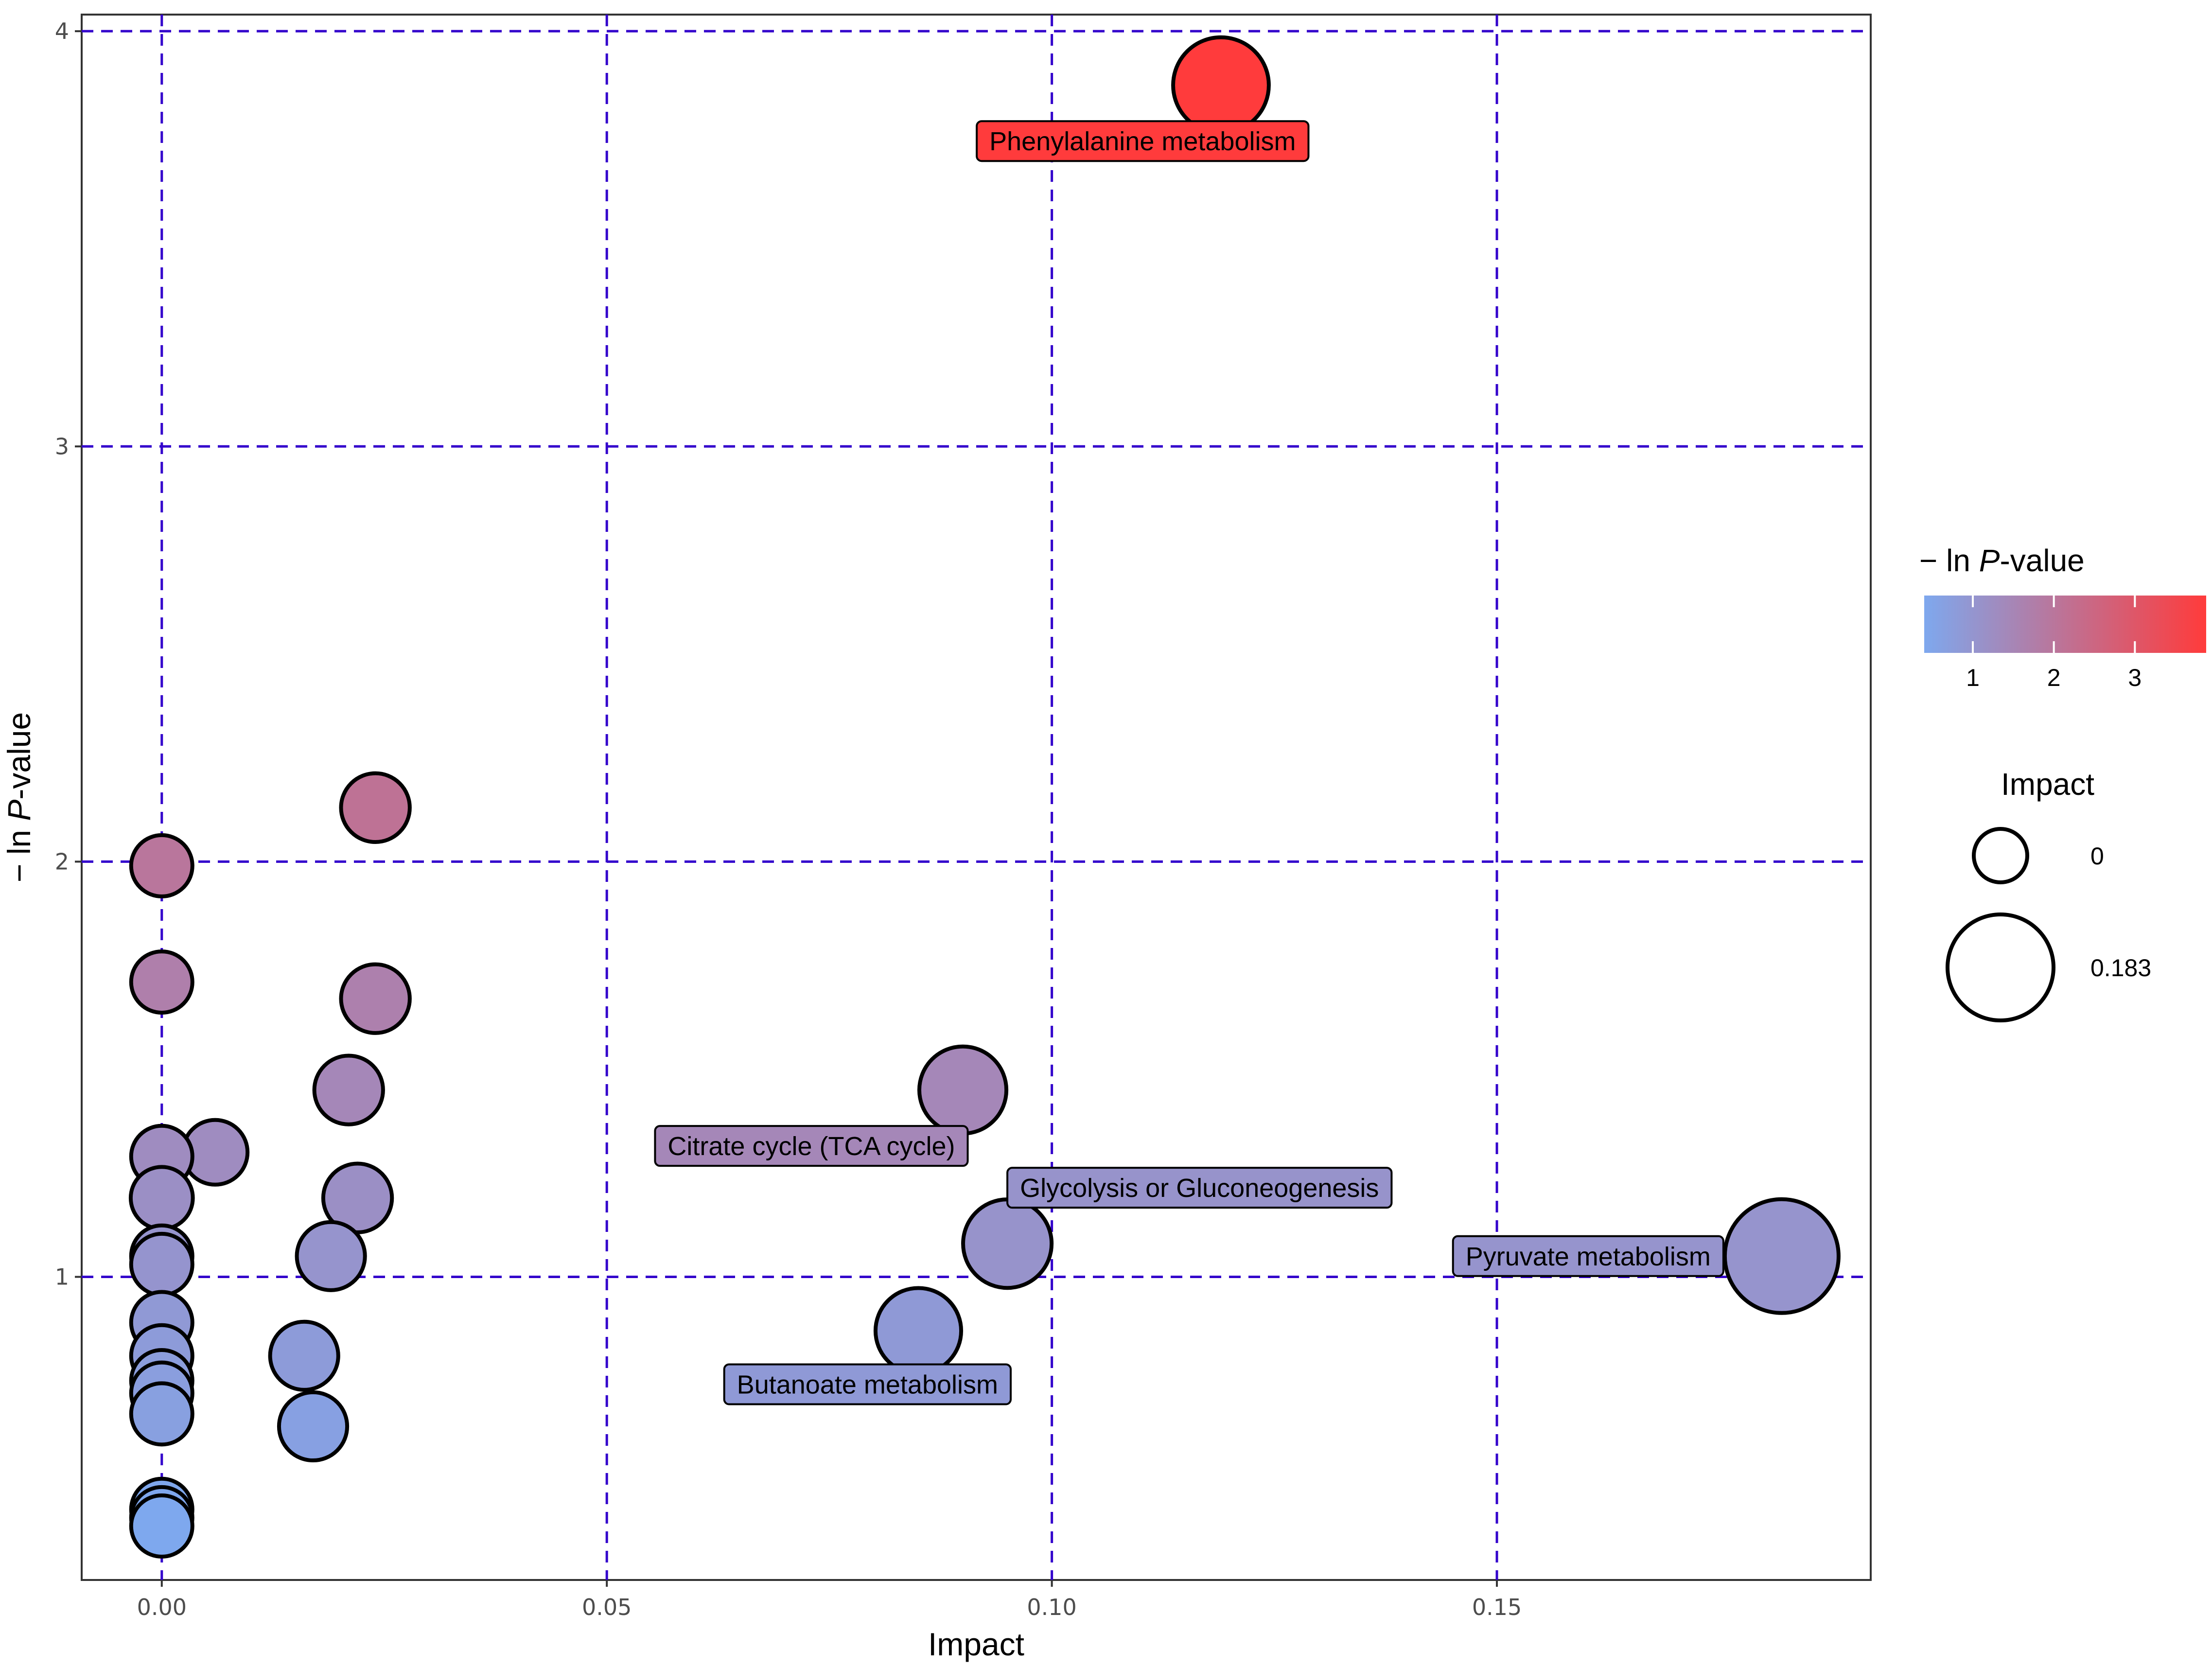 This screenshot has height=1667, width=2212. What do you see at coordinates (162, 1607) in the screenshot?
I see `x-tick-label: 0.00` at bounding box center [162, 1607].